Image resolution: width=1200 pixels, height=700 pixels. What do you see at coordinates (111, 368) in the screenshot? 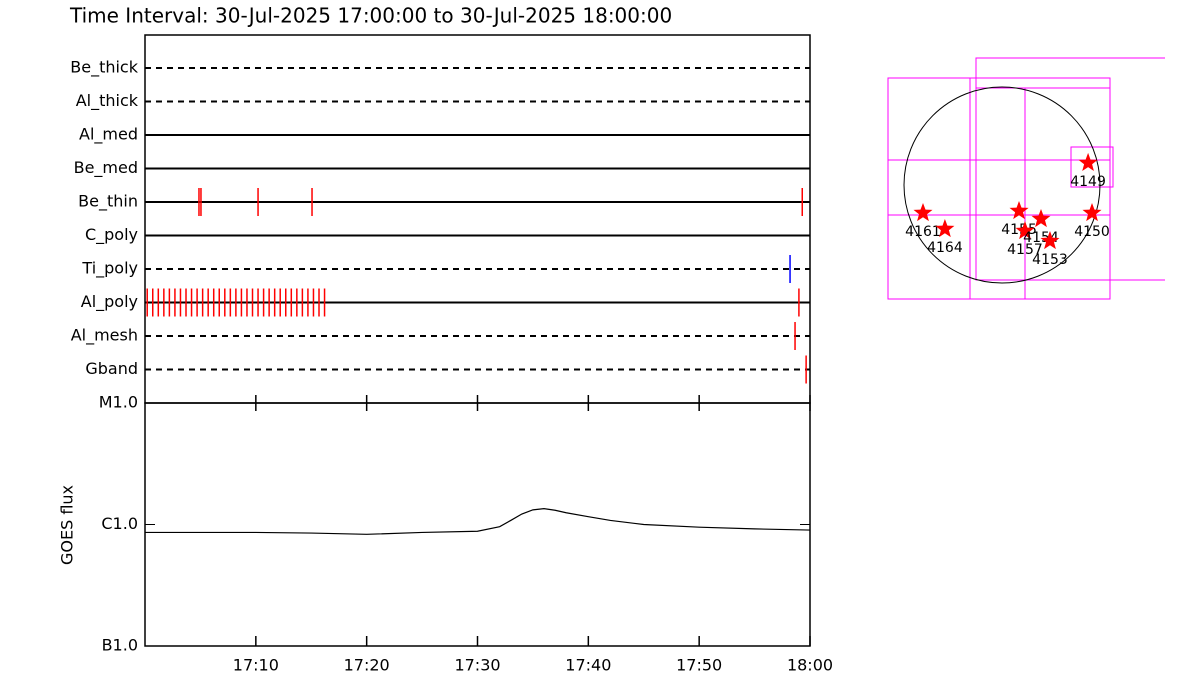
I see `row-label: Gband` at bounding box center [111, 368].